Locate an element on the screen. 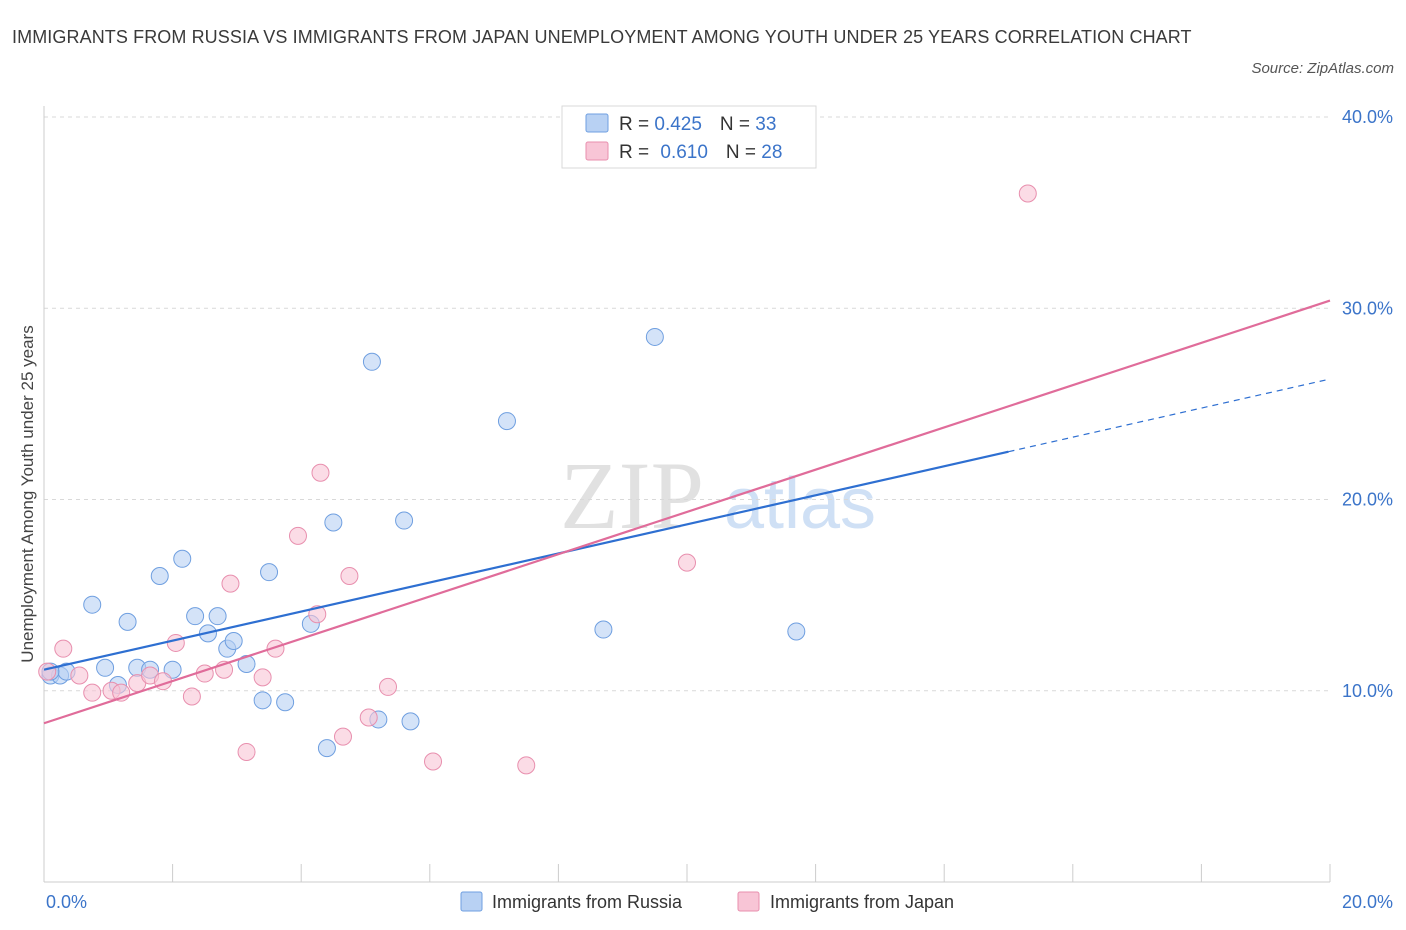  legend-n-label-russia: N = is located at coordinates (737, 124).